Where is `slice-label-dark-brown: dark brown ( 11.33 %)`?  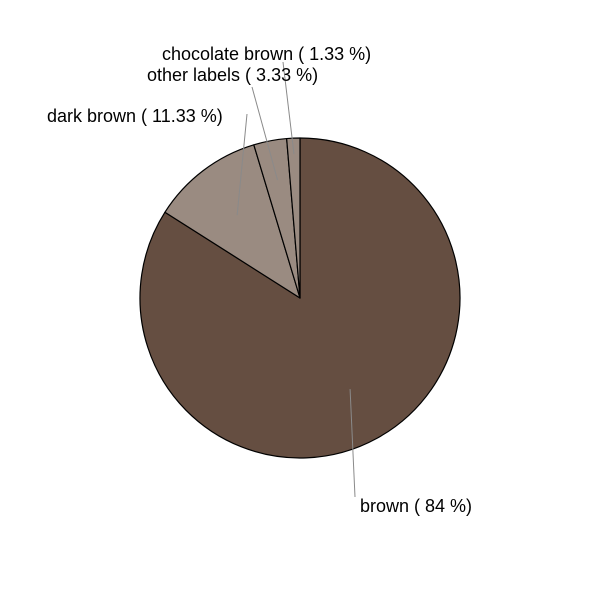
slice-label-dark-brown: dark brown ( 11.33 %) is located at coordinates (135, 116).